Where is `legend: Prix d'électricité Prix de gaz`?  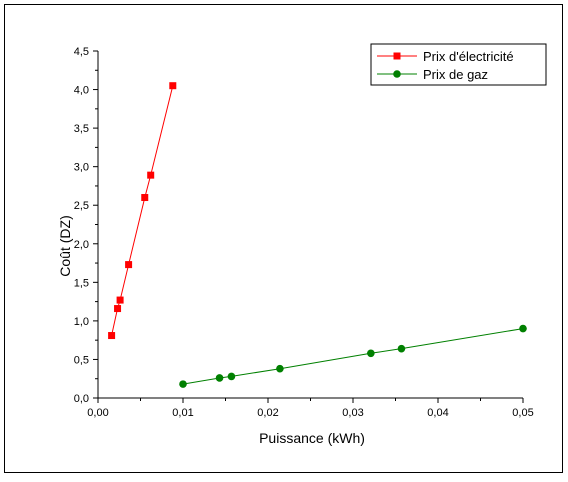 legend: Prix d'électricité Prix de gaz is located at coordinates (458, 64).